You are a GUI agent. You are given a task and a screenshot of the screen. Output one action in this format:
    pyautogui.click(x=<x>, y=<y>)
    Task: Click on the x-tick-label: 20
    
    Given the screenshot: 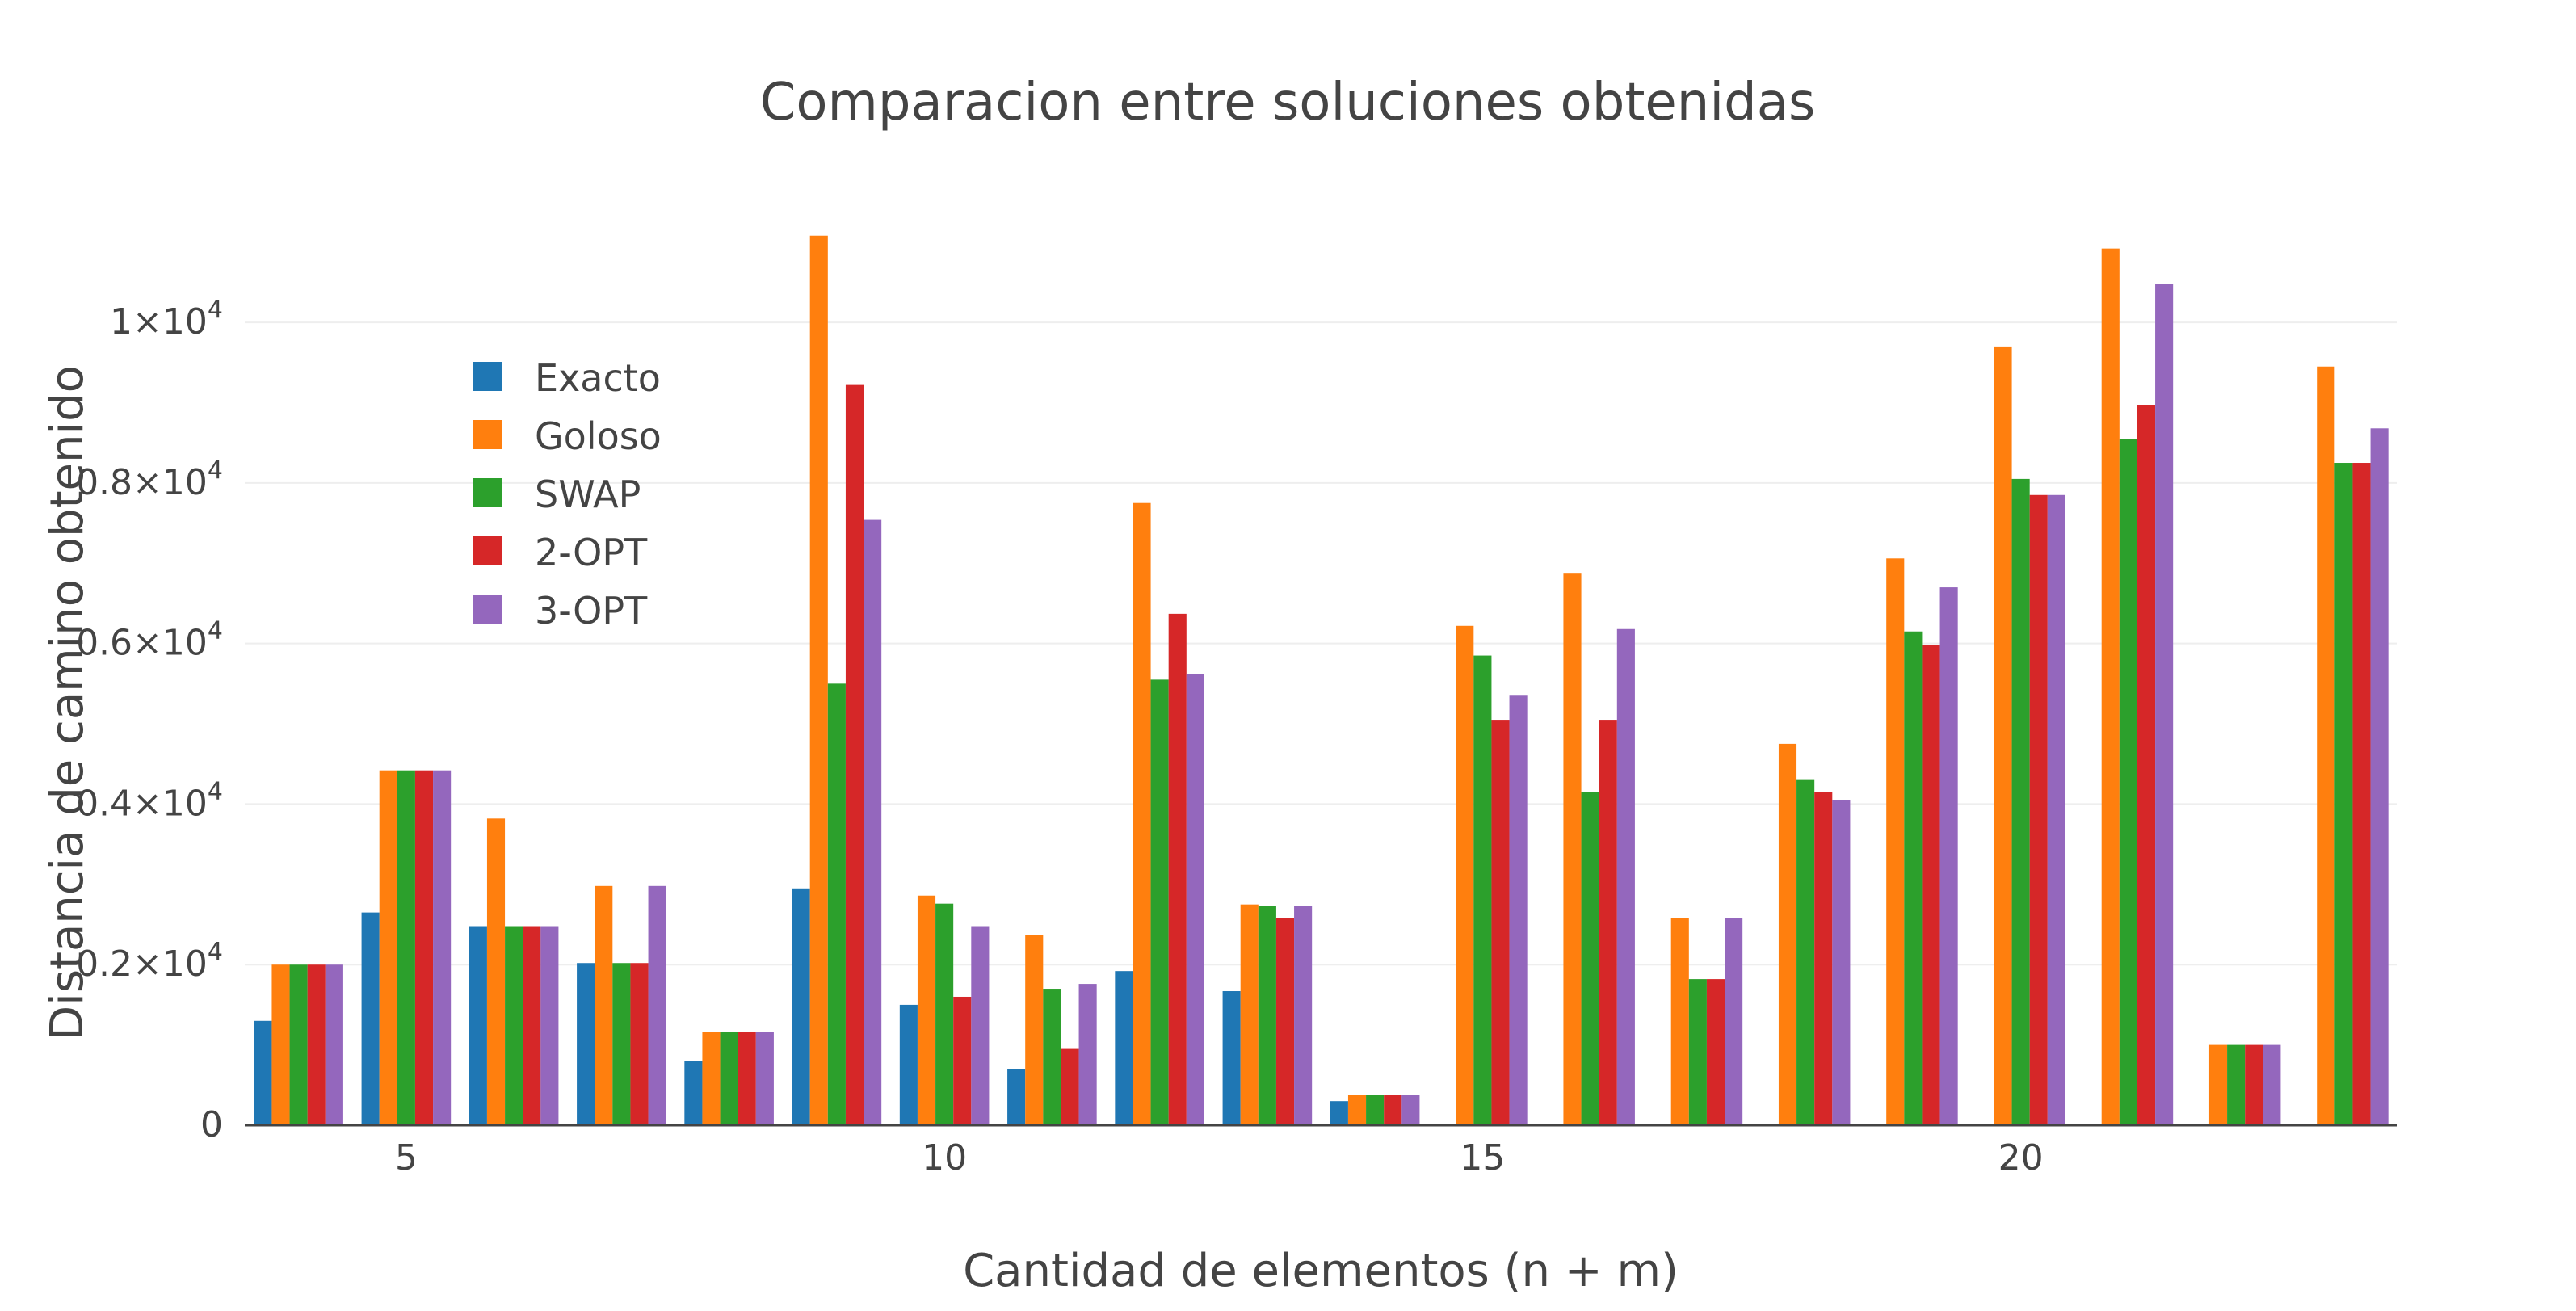 What is the action you would take?
    pyautogui.click(x=2021, y=1158)
    